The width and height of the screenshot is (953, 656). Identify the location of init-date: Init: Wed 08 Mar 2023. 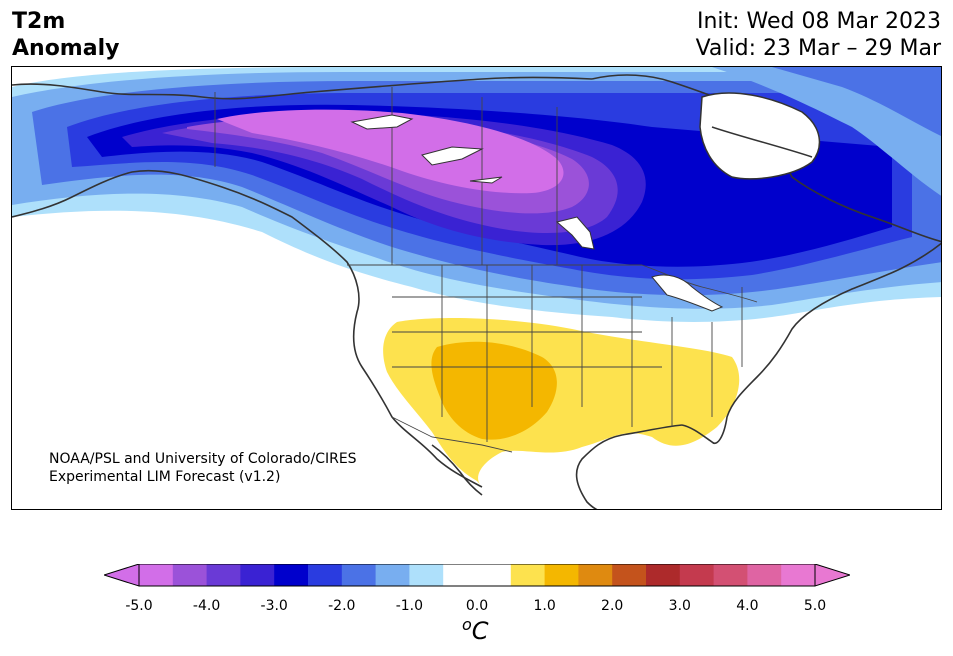
(818, 21).